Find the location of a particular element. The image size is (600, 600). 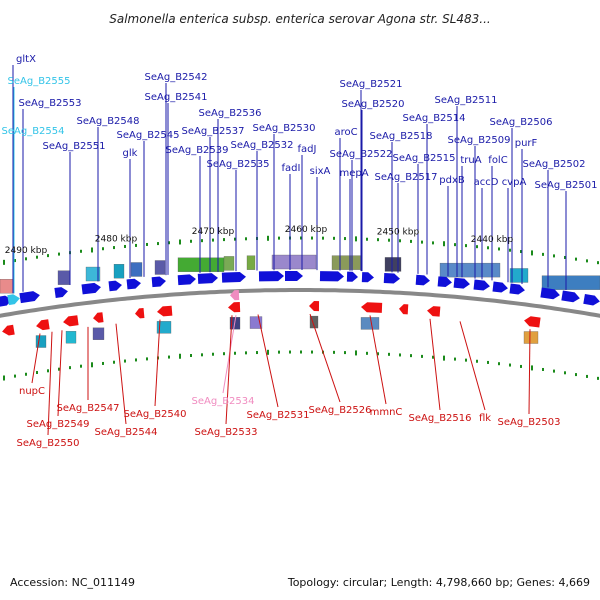

gene-label: SeAg_B2506 is located at coordinates (521, 122).